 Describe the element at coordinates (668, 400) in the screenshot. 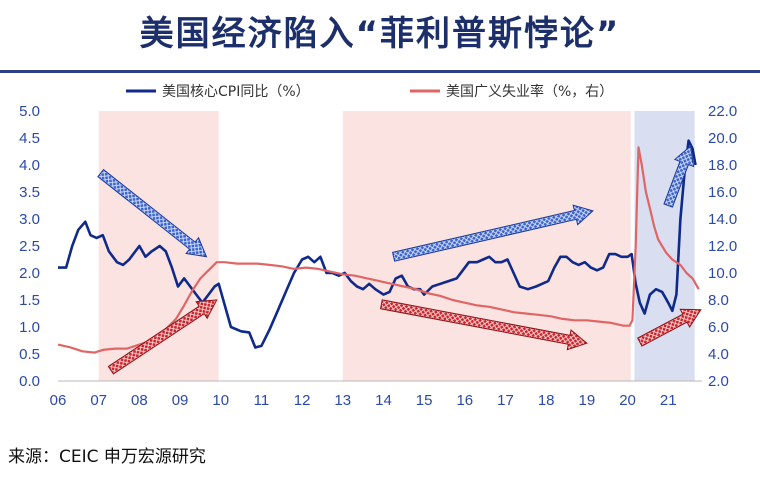

I see `x-tick-label: 21` at that location.